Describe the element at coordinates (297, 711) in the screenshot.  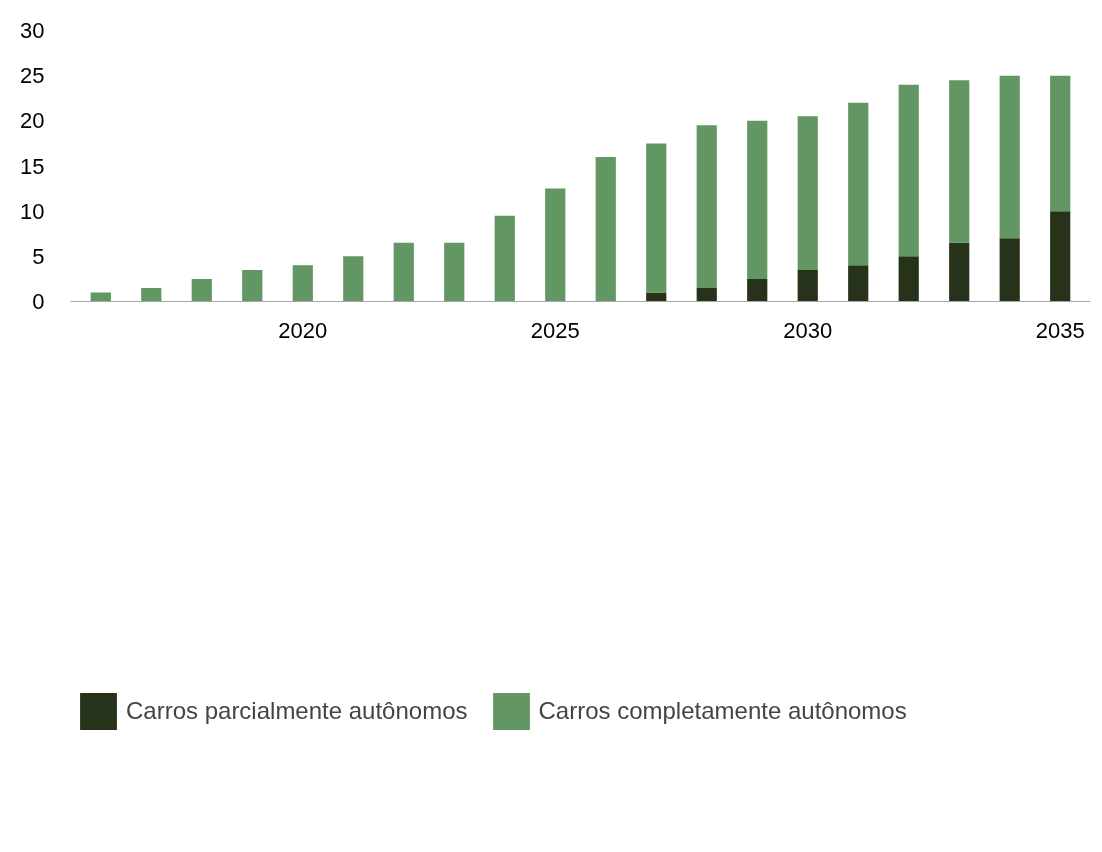
I see `legend-label: Carros parcialmente autônomos` at that location.